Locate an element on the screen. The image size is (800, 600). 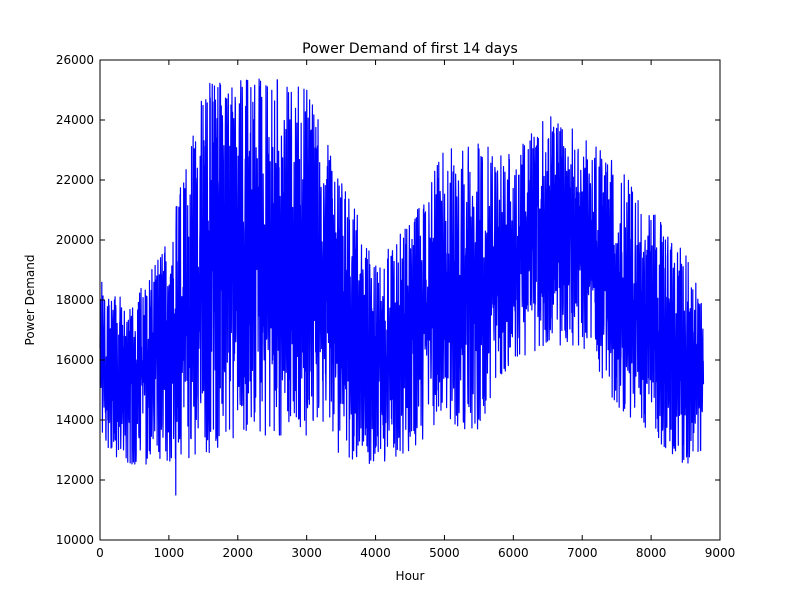
x-axis-label: Hour is located at coordinates (410, 576).